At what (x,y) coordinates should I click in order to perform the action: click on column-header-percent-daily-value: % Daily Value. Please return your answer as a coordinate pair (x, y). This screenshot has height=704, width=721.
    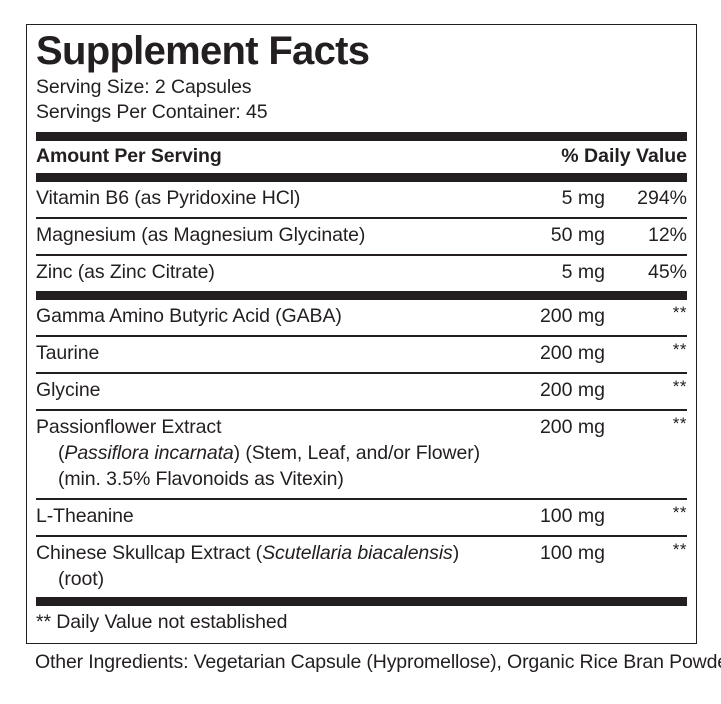
    Looking at the image, I should click on (624, 155).